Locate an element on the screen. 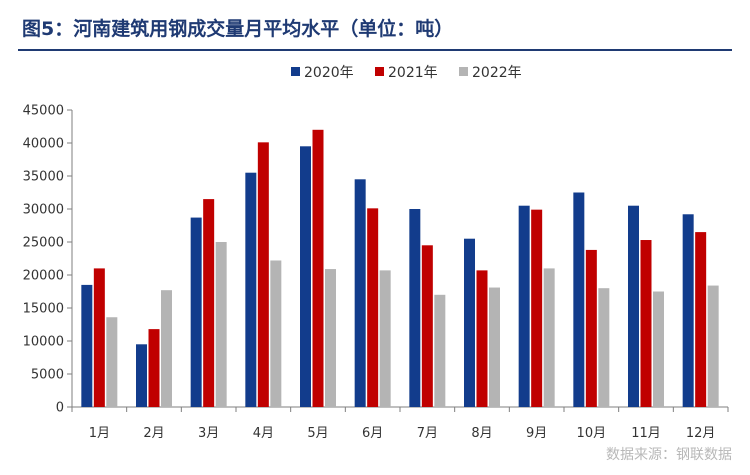  bar-2021年-5月 is located at coordinates (318, 268).